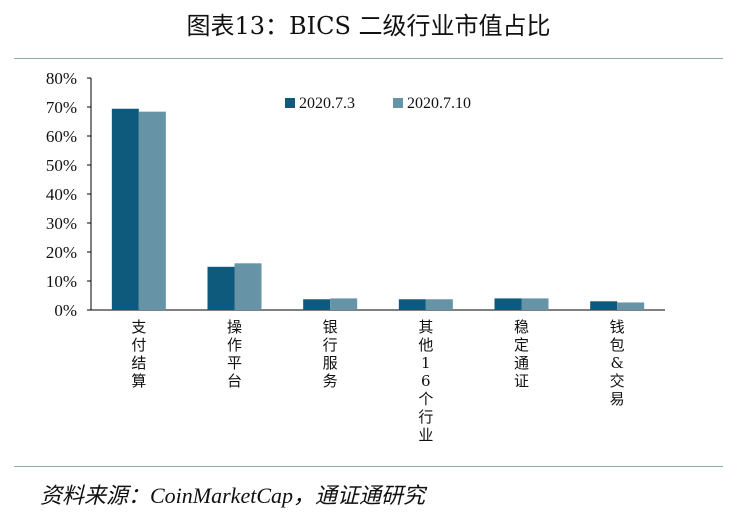 The width and height of the screenshot is (737, 522). Describe the element at coordinates (327, 103) in the screenshot. I see `legend-label: 2020.7.3` at that location.